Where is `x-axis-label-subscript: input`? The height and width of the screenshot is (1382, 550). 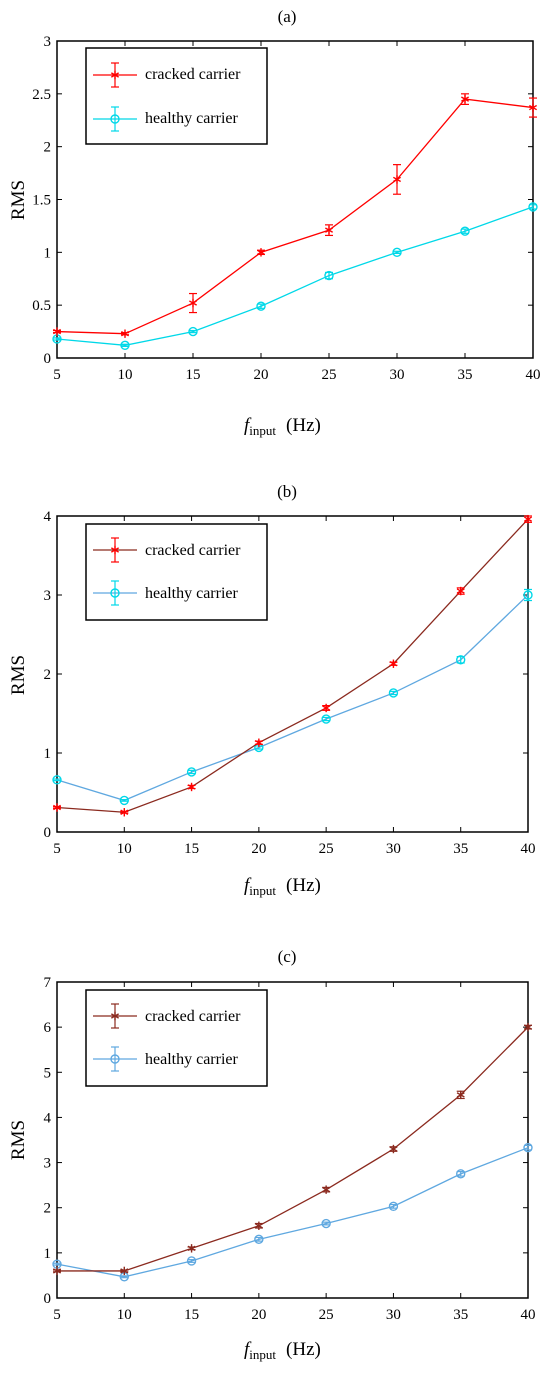 x-axis-label-subscript: input is located at coordinates (262, 1354).